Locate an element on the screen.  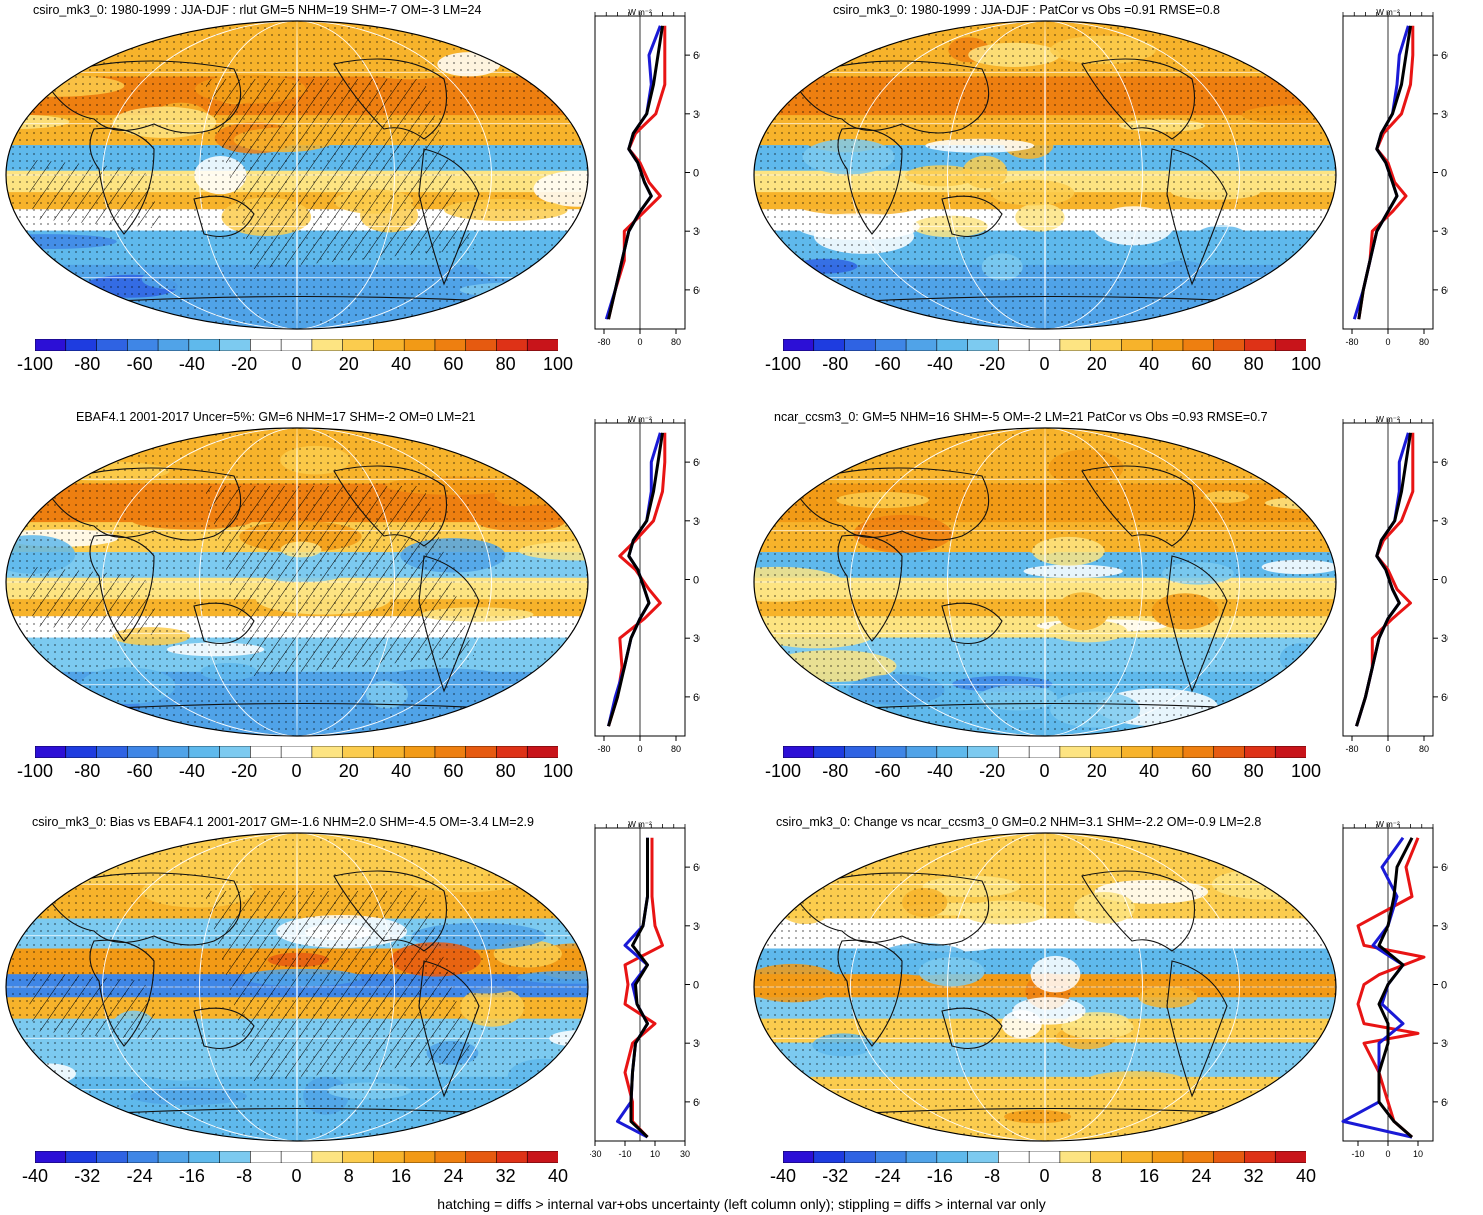
colorbar-label: 16 is located at coordinates (401, 1176).